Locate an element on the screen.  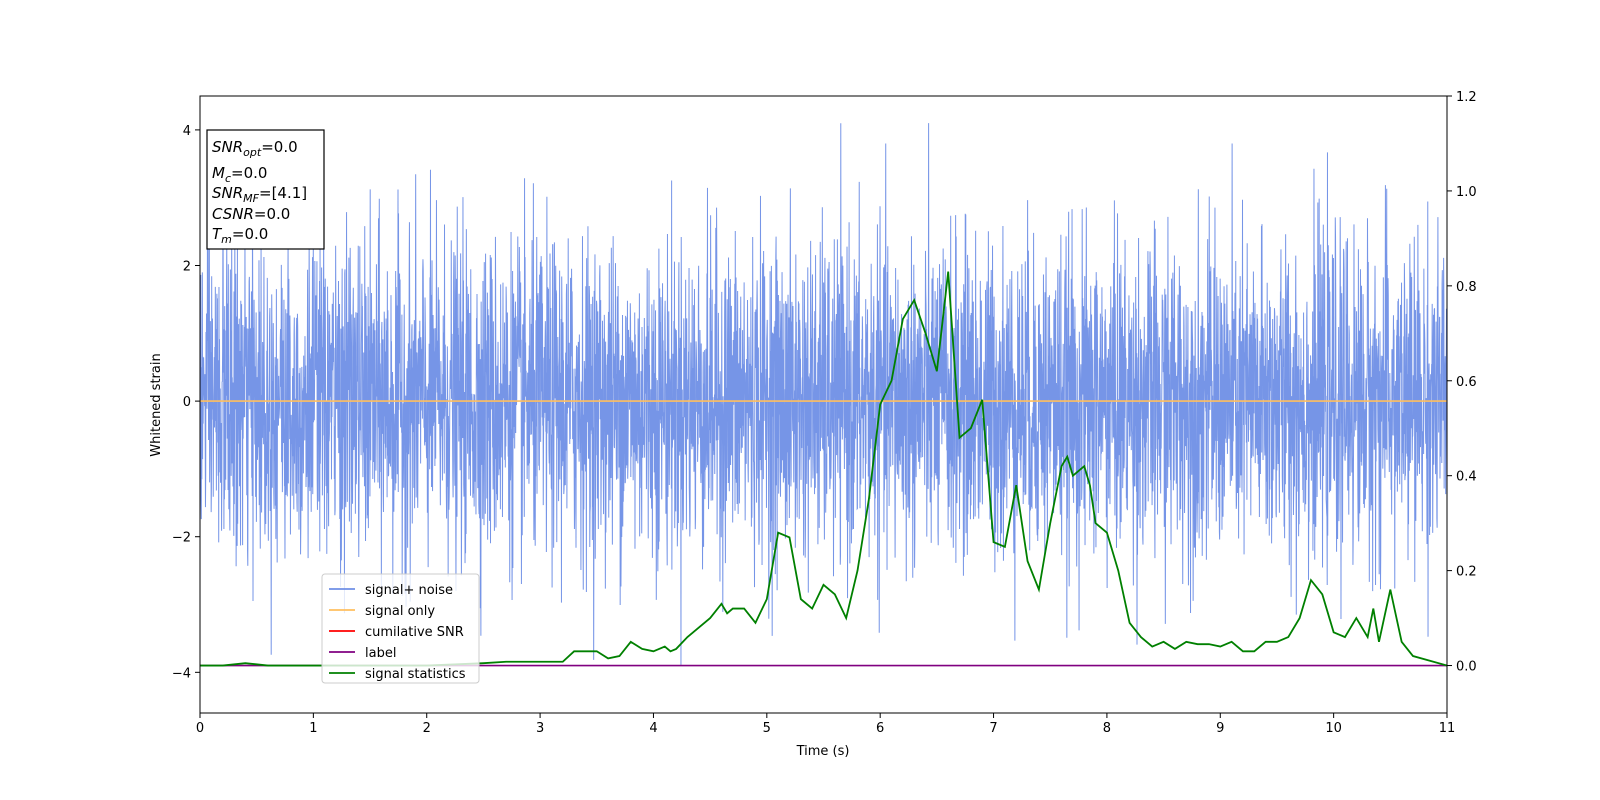
y-axis-right: 0.0 0.2 0.4 0.6 0.8 1.0 1.2 is located at coordinates (1462, 382).